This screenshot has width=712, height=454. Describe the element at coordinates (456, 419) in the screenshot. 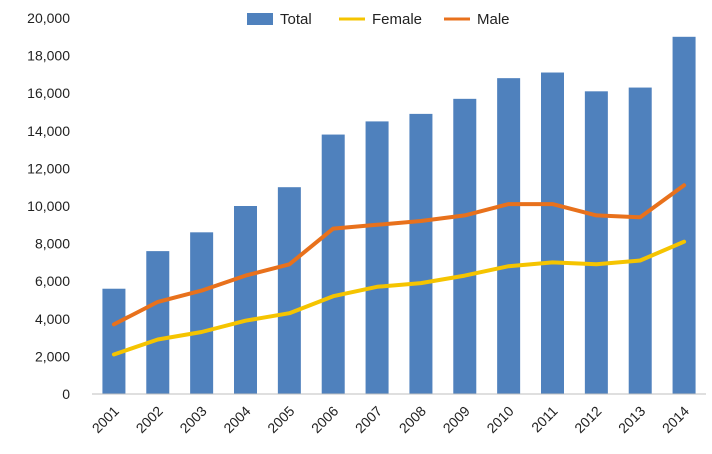

I see `x-tick-label: 2009` at that location.